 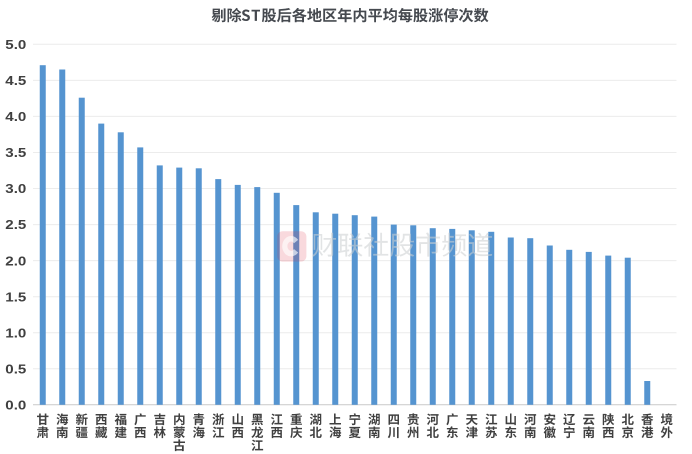 I want to click on svg-text: 4.5, so click(x=15, y=80).